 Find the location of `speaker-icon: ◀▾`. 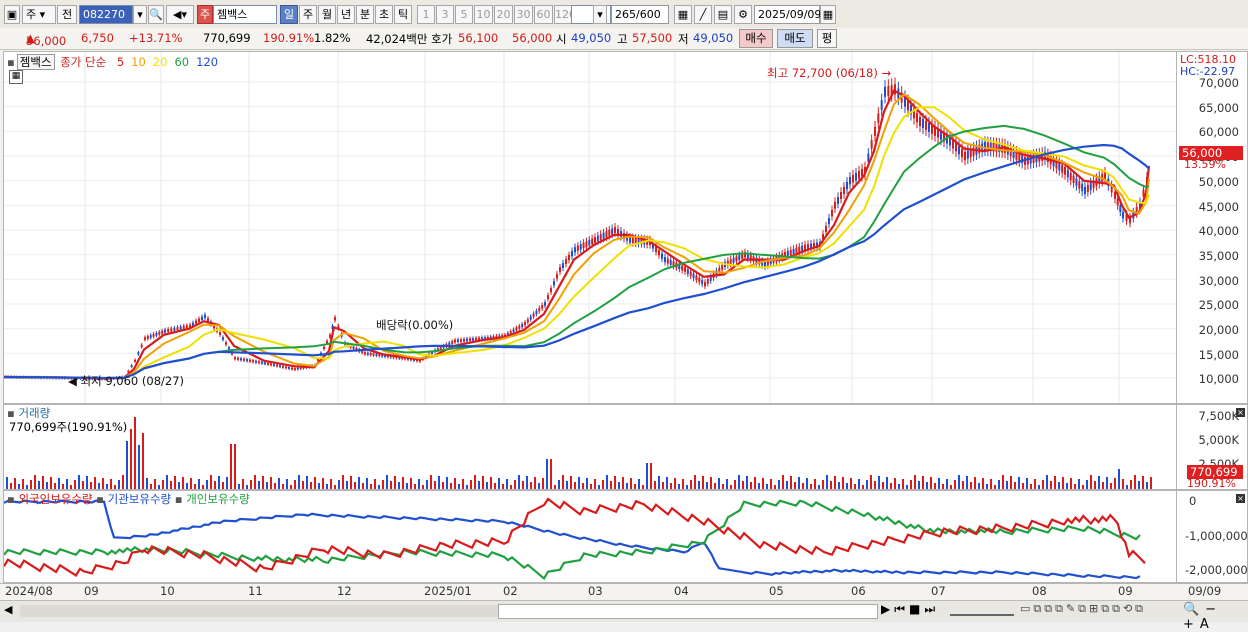

speaker-icon: ◀▾ is located at coordinates (180, 14).